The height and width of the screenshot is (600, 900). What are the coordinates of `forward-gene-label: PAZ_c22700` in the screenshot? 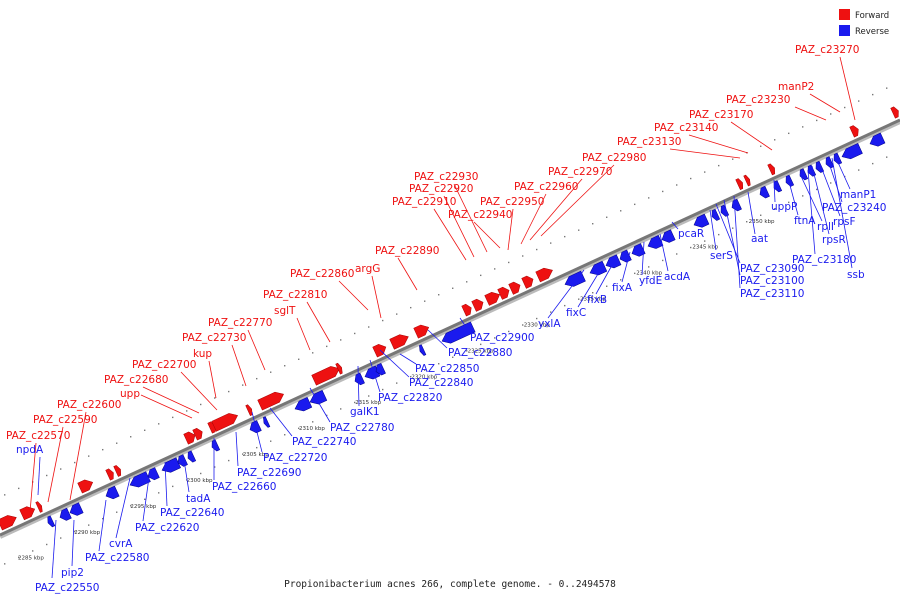 It's located at (164, 365).